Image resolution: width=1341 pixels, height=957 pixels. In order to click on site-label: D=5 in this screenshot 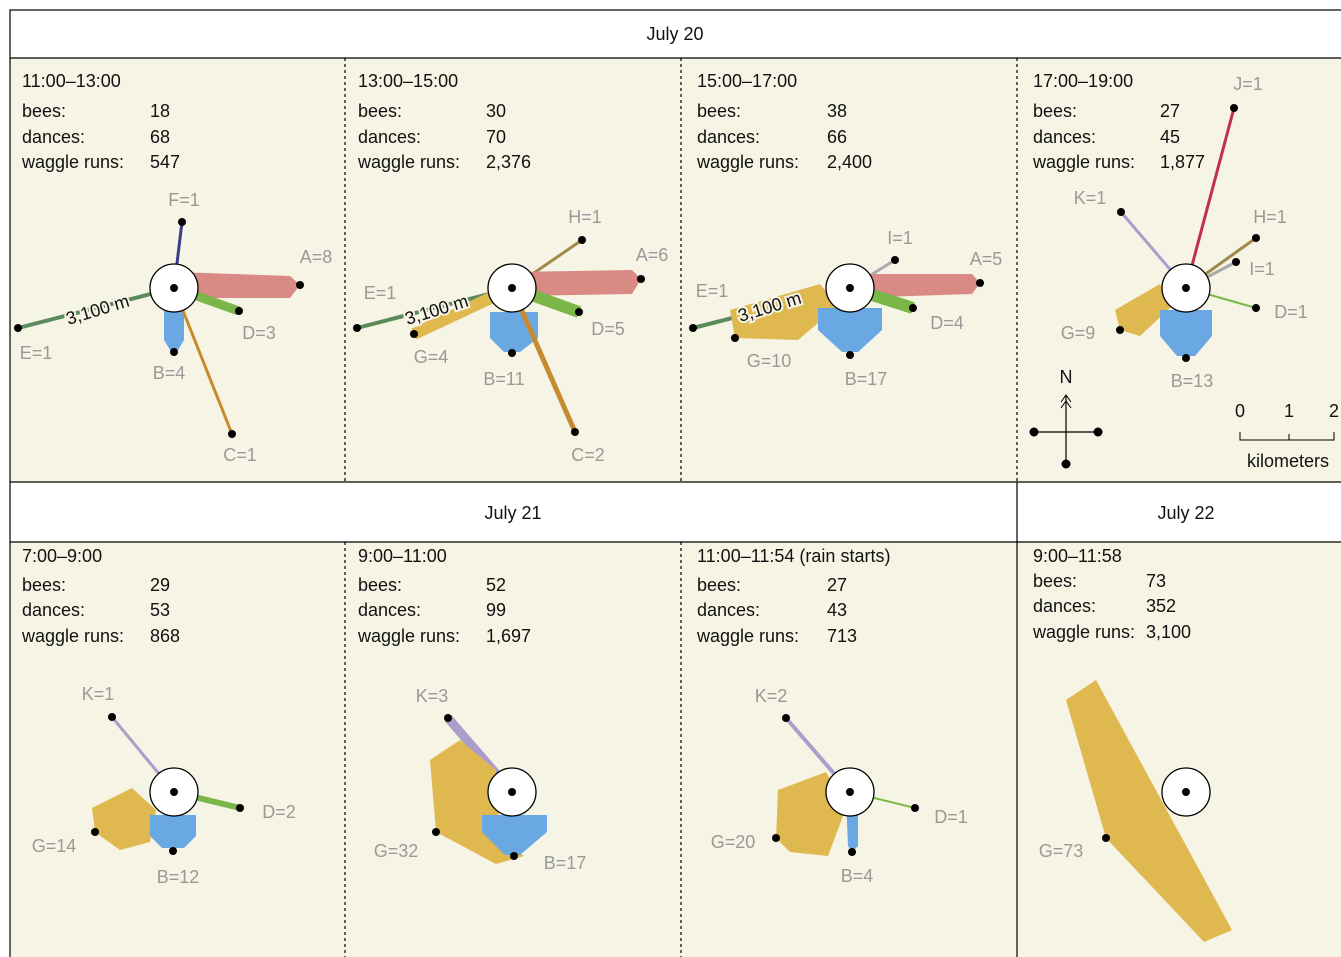, I will do `click(608, 329)`.